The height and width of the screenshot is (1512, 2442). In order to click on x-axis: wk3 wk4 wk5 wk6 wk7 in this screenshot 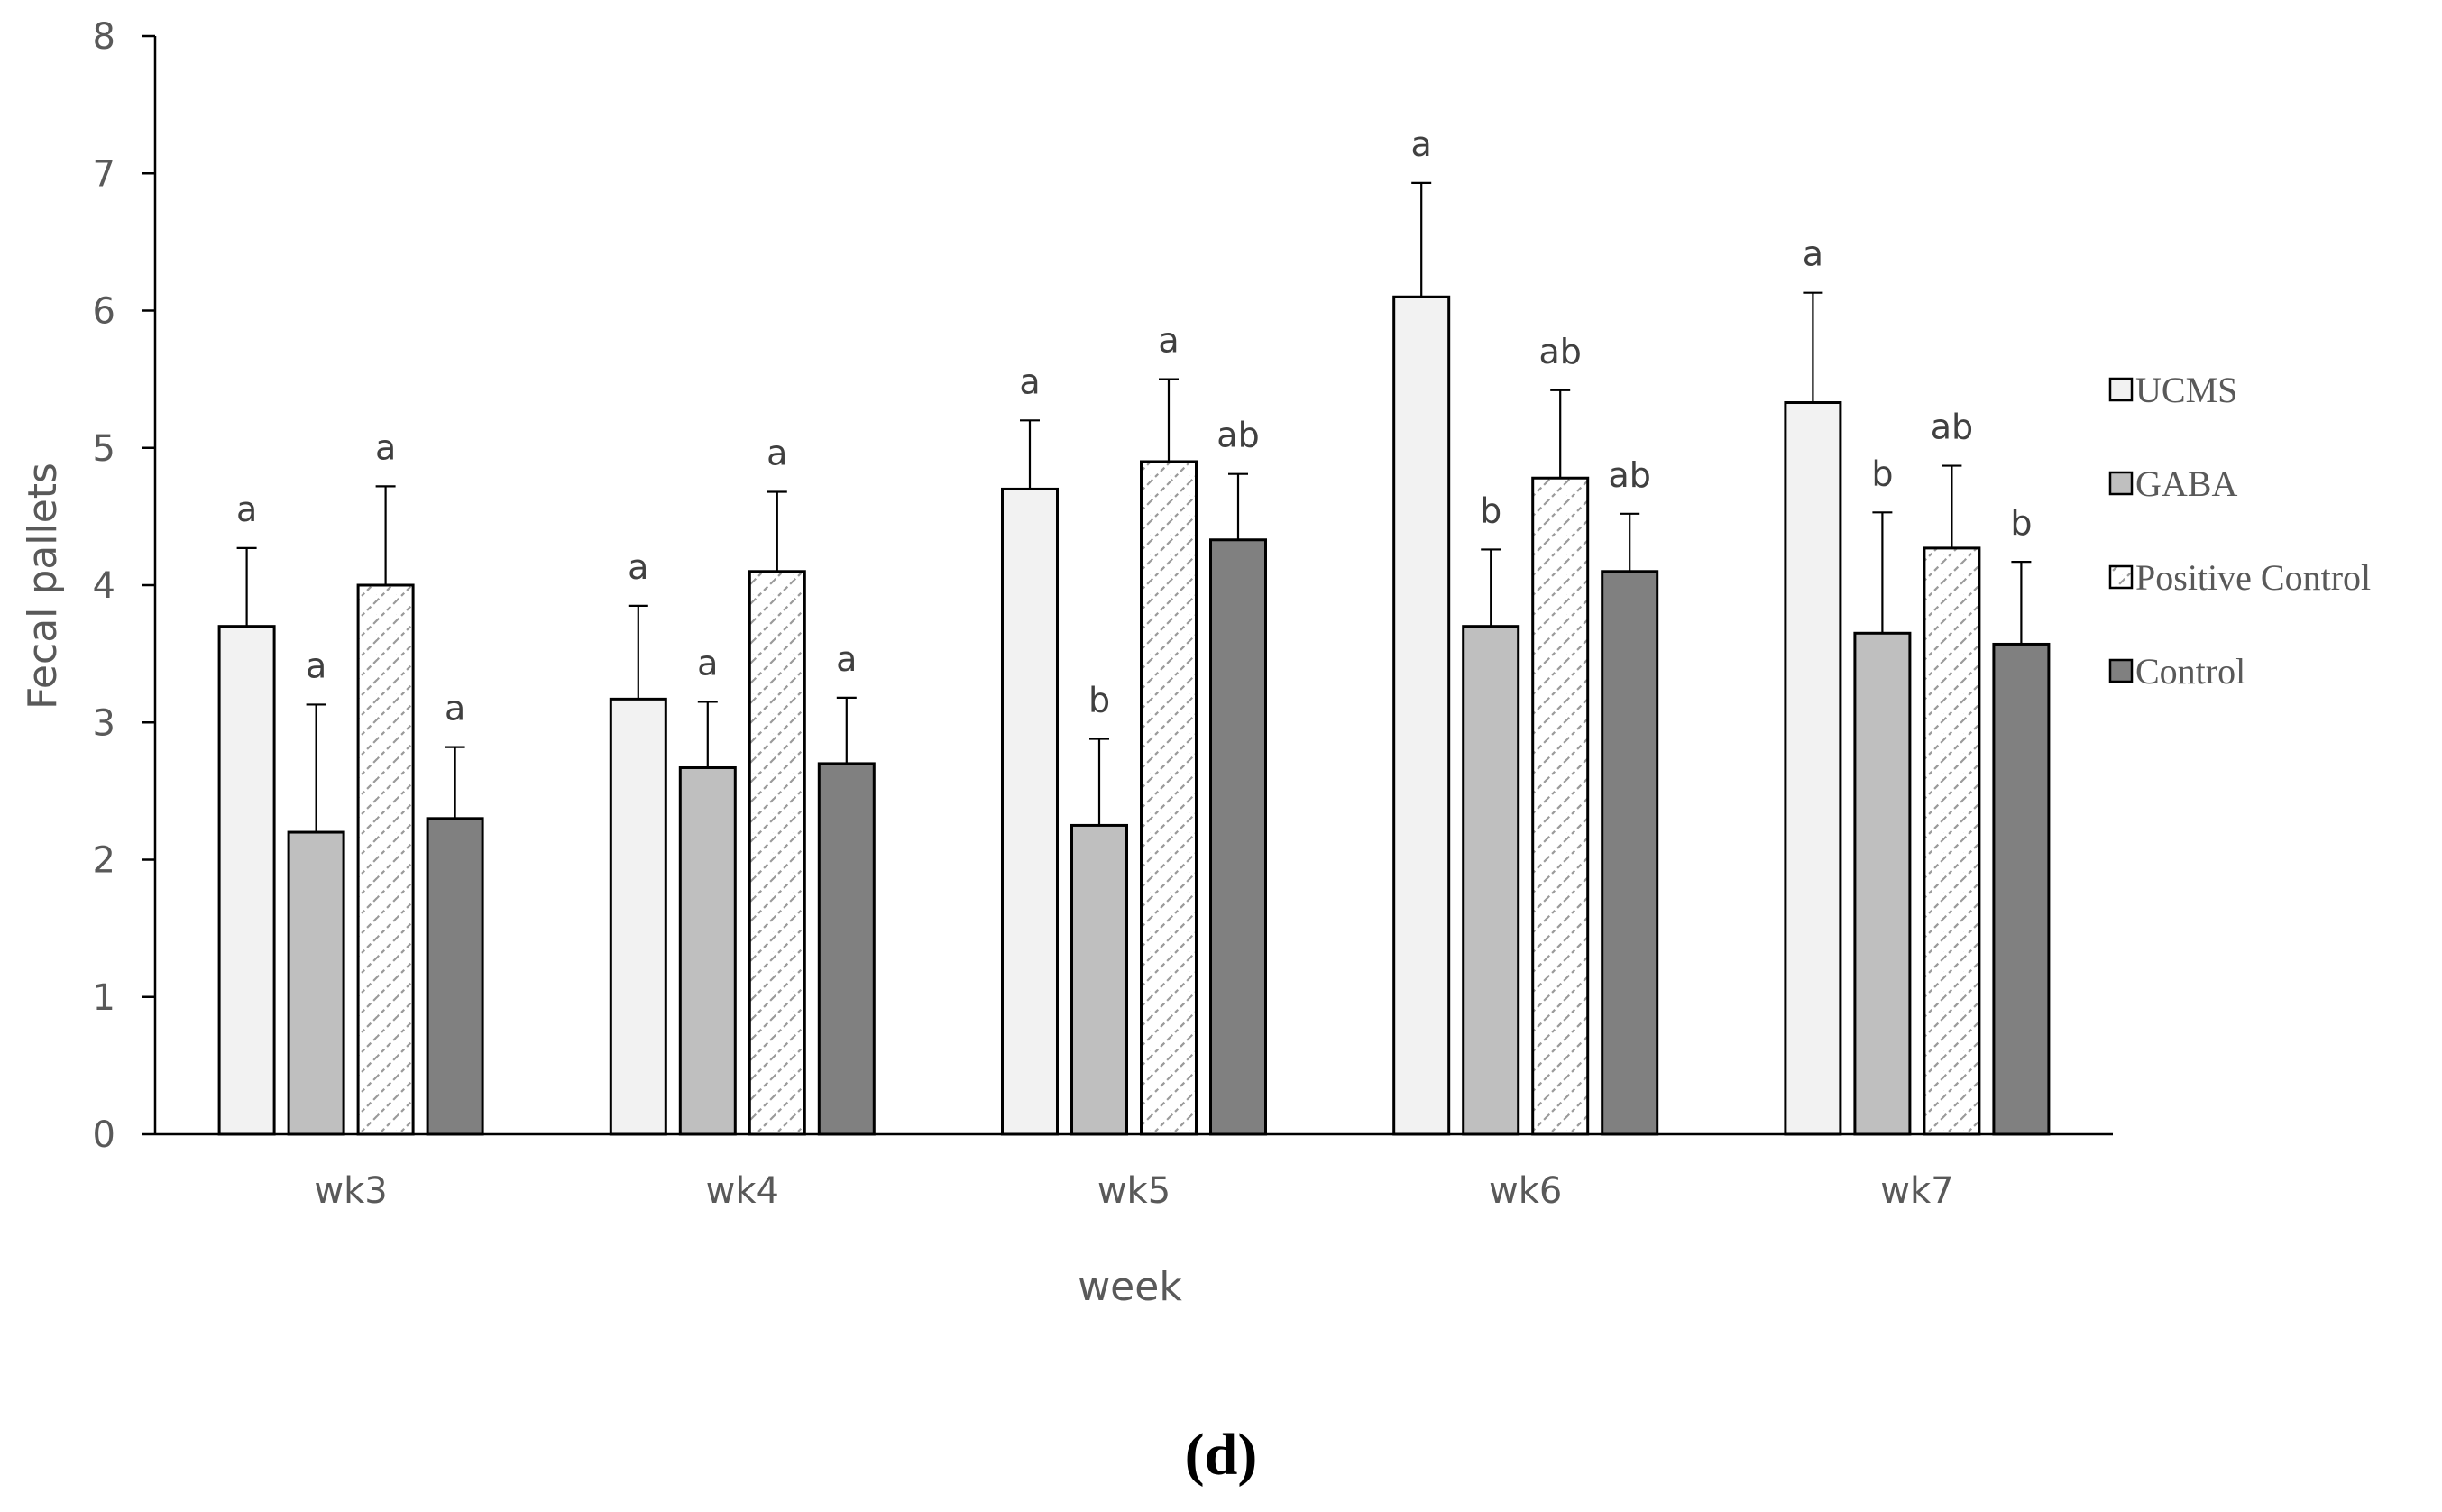, I will do `click(1134, 1172)`.